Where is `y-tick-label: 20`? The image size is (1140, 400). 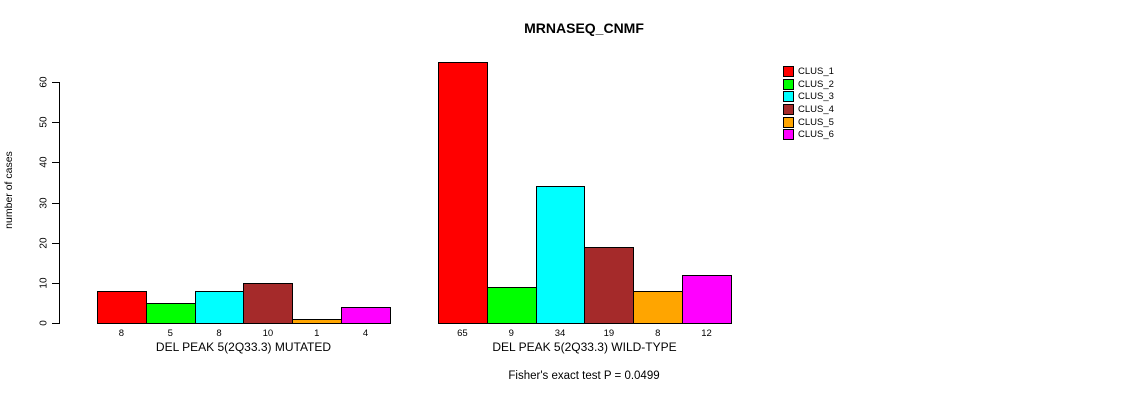
y-tick-label: 20 is located at coordinates (44, 243).